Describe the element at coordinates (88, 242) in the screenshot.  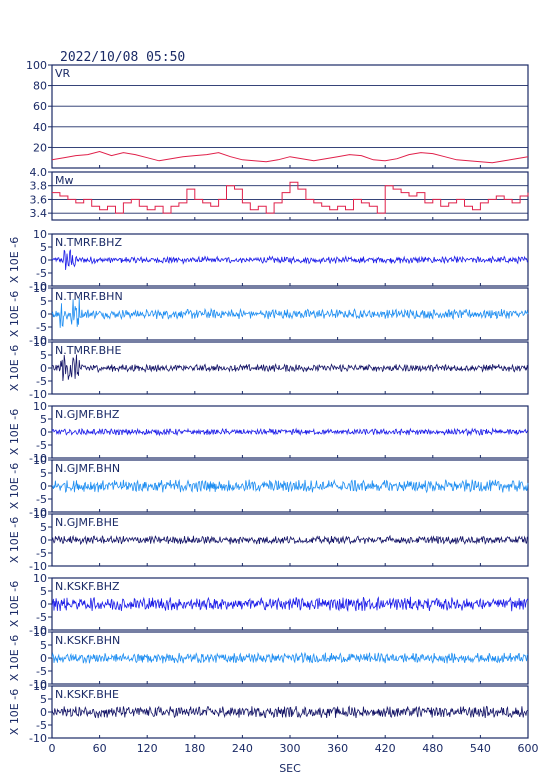
I see `panel-label: N.TMRF.BHZ` at that location.